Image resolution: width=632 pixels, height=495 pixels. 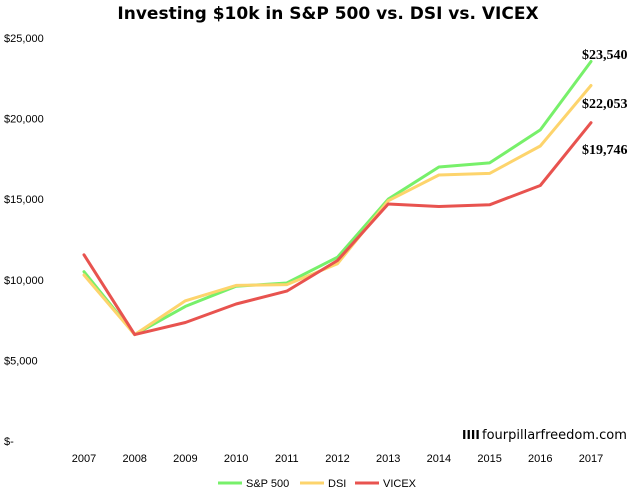 What do you see at coordinates (540, 459) in the screenshot?
I see `x-tick-label: 2016` at bounding box center [540, 459].